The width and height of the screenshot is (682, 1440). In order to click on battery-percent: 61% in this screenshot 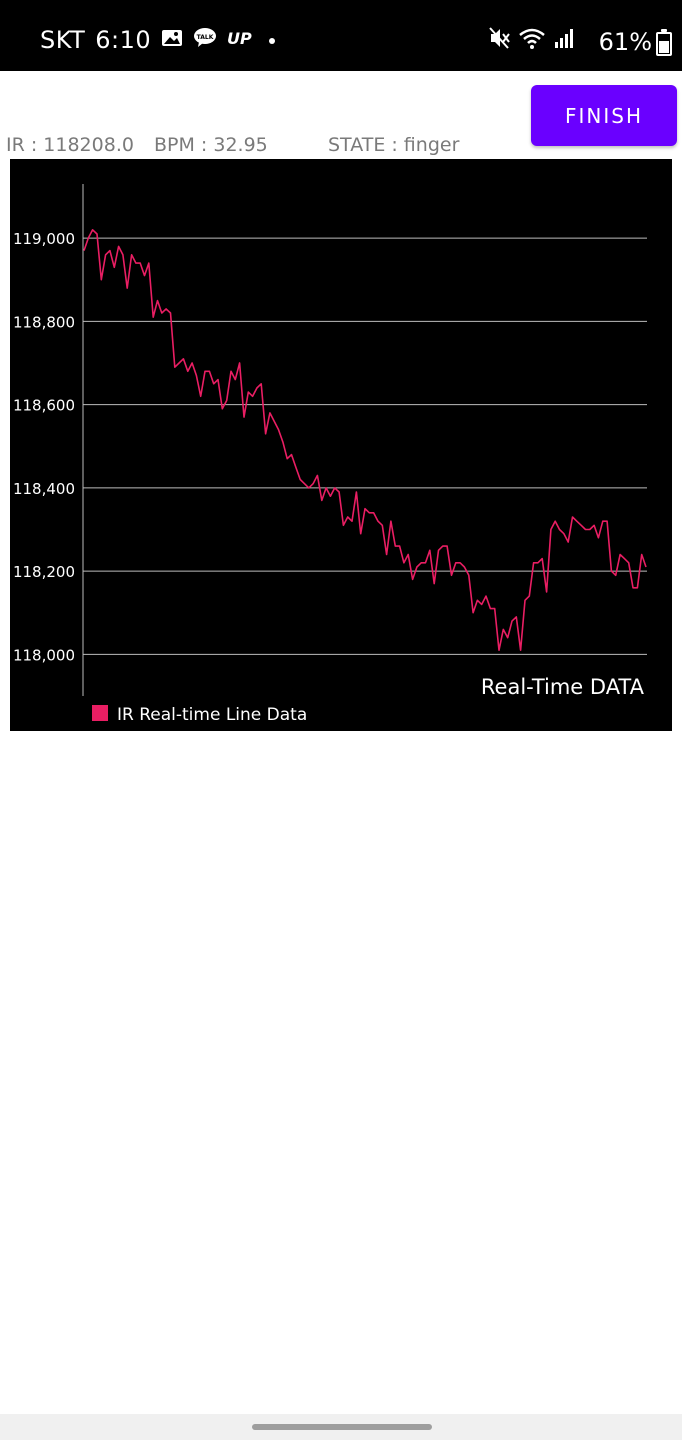, I will do `click(625, 42)`.